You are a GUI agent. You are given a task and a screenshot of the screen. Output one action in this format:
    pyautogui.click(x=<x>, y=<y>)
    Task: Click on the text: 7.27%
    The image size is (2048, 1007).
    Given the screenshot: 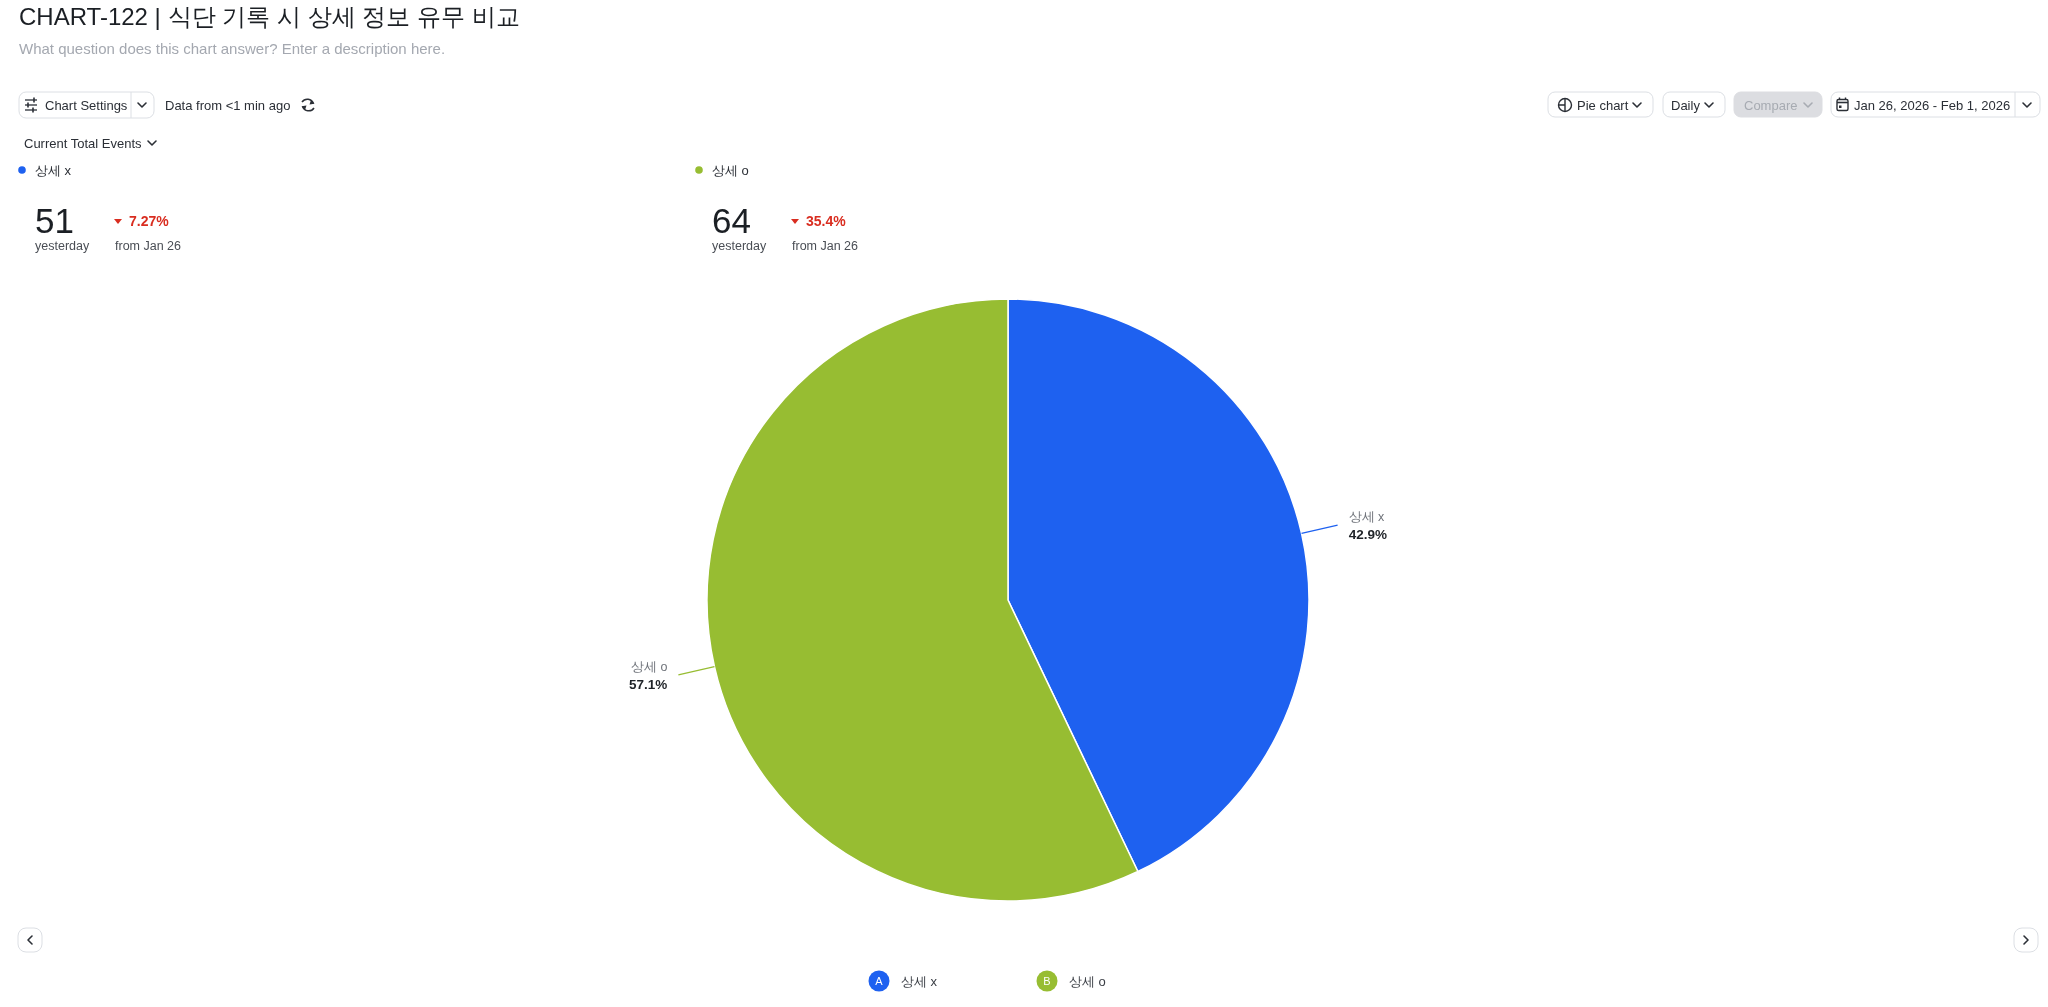 What is the action you would take?
    pyautogui.click(x=149, y=221)
    